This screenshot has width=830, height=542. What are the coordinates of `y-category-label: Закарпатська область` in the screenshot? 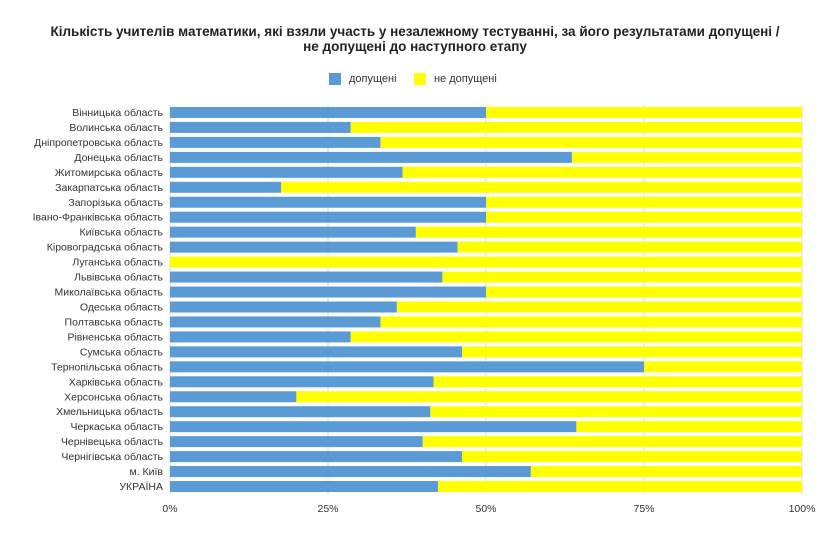 It's located at (109, 188).